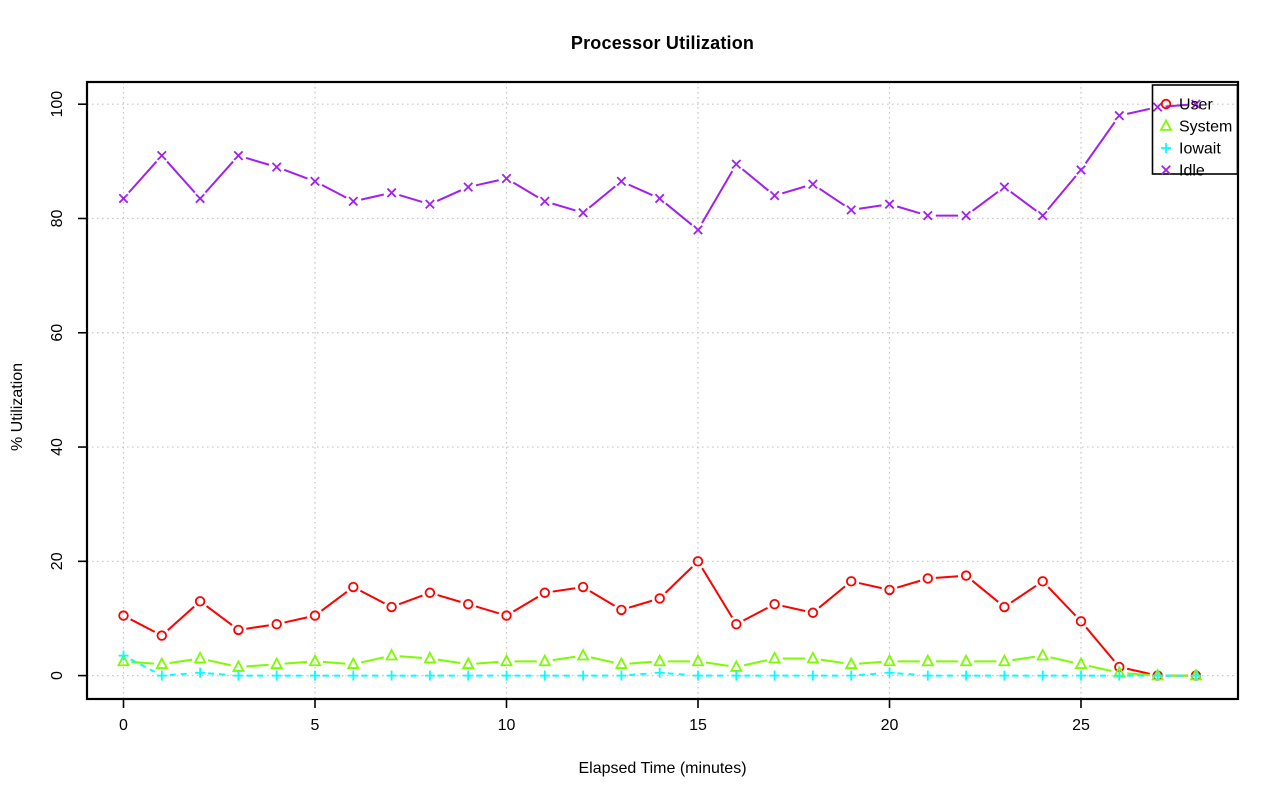 The width and height of the screenshot is (1280, 801). I want to click on x-tick-label: 0, so click(123, 725).